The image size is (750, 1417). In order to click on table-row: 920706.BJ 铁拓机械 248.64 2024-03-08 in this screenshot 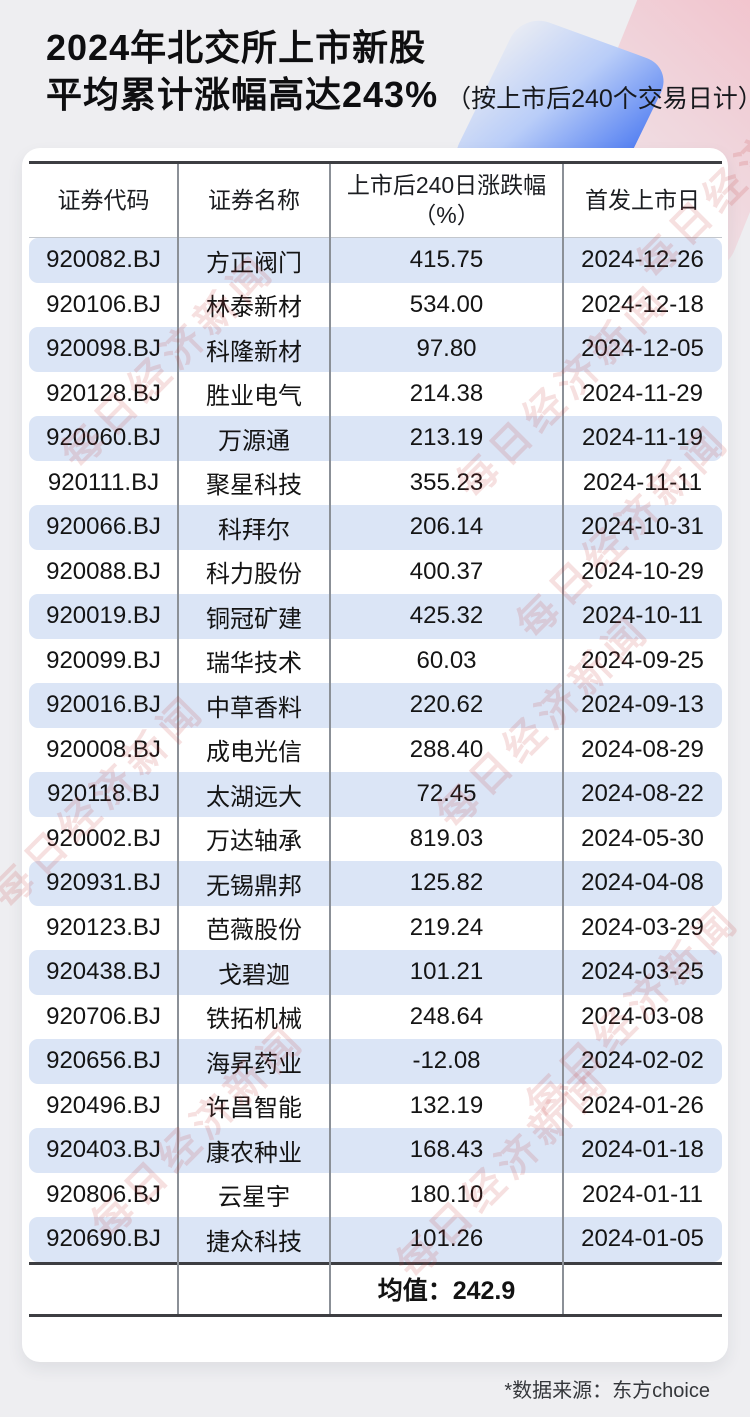, I will do `click(375, 1017)`.